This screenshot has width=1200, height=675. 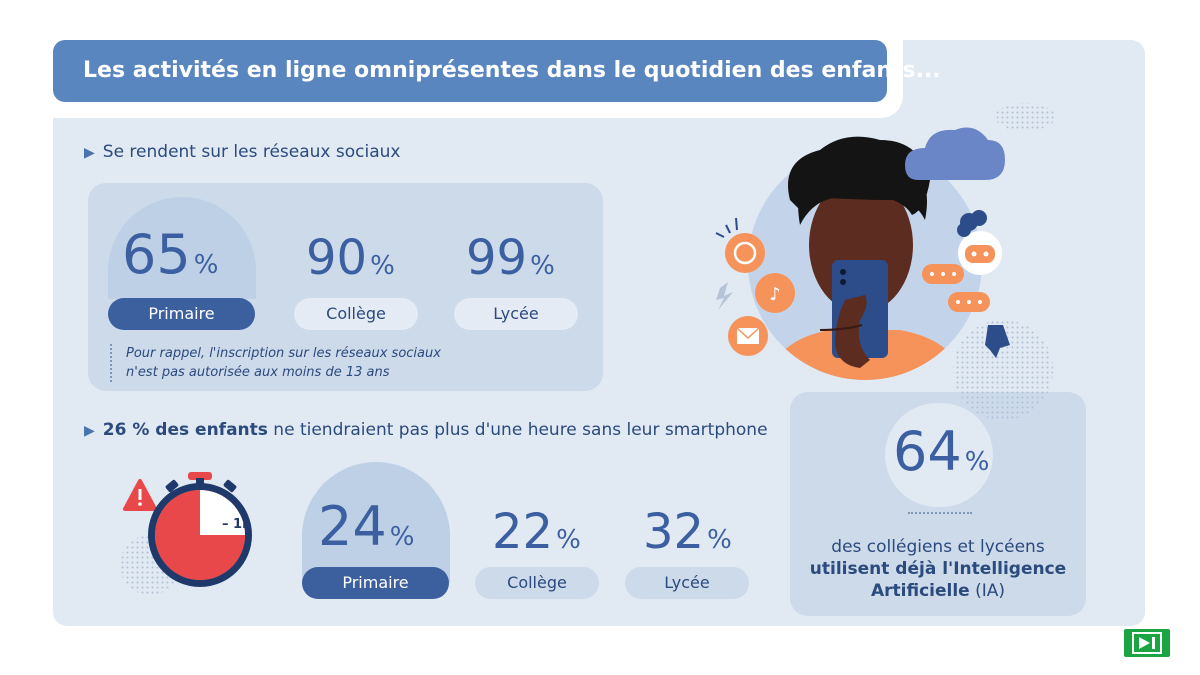 What do you see at coordinates (516, 314) in the screenshot?
I see `label-social-lycee: Lycée` at bounding box center [516, 314].